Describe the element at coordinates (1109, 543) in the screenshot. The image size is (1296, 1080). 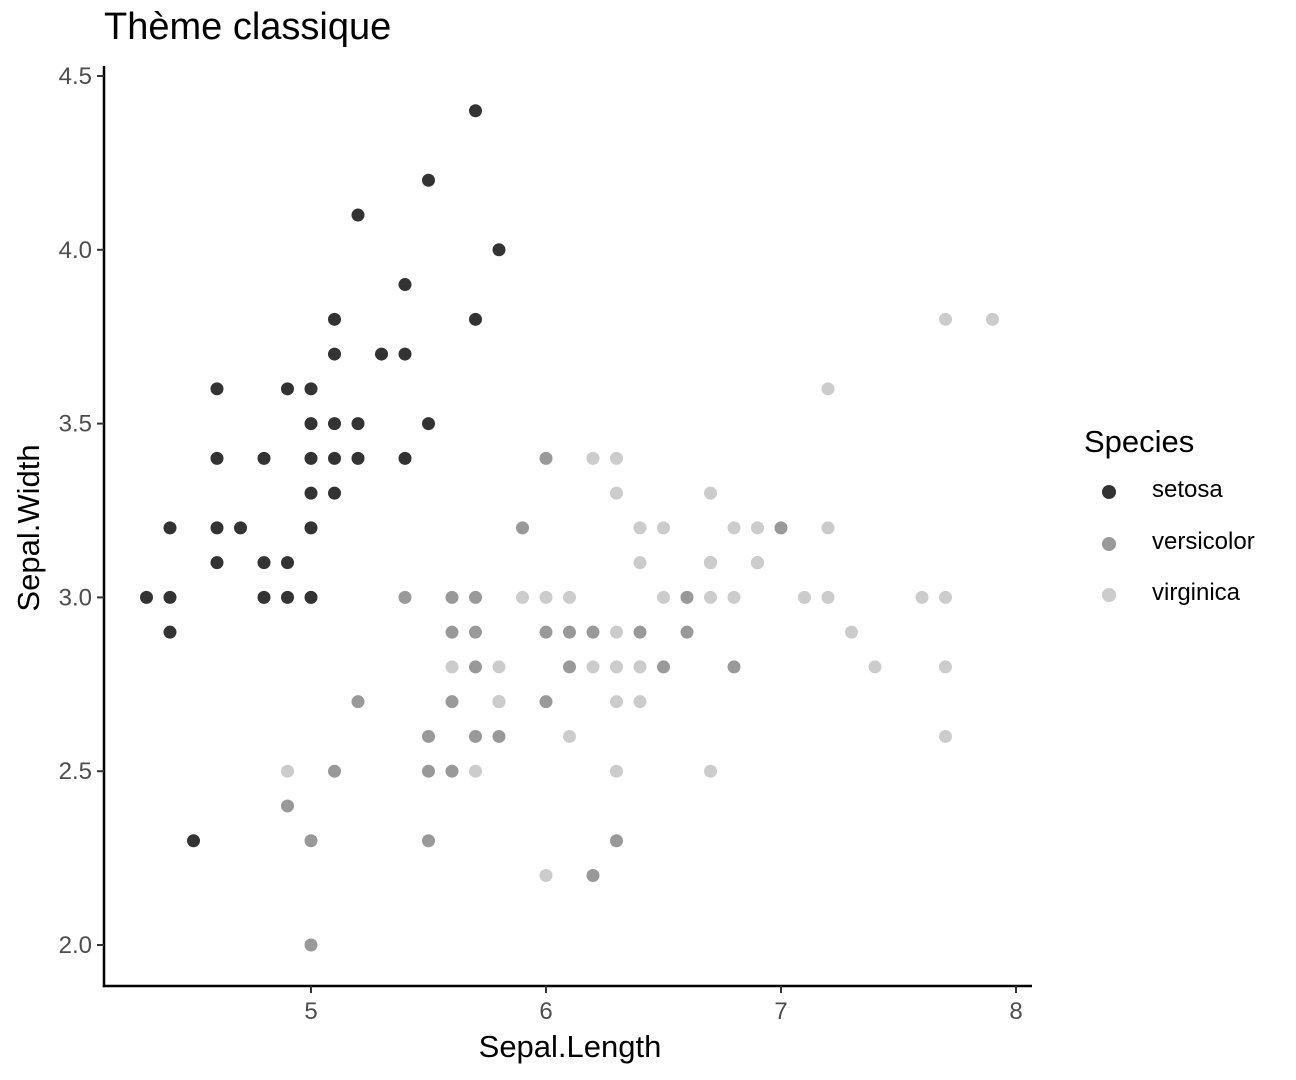
I see `legend-marker-versicolor` at that location.